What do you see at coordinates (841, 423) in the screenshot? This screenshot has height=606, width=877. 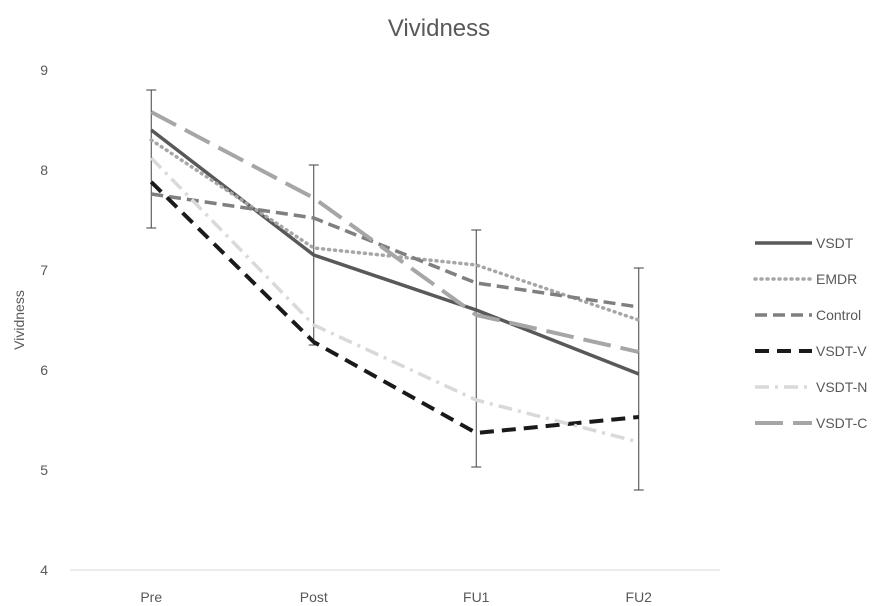 I see `legend-label: VSDT-C` at bounding box center [841, 423].